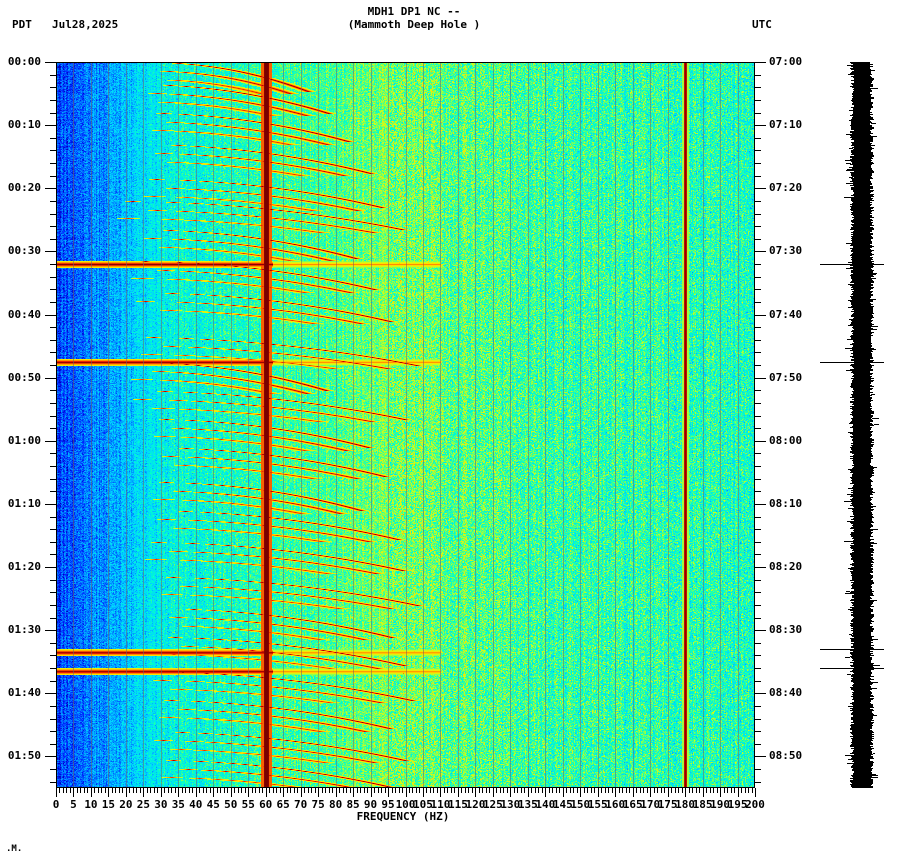 The height and width of the screenshot is (864, 902). What do you see at coordinates (335, 804) in the screenshot?
I see `frequency-label: 80` at bounding box center [335, 804].